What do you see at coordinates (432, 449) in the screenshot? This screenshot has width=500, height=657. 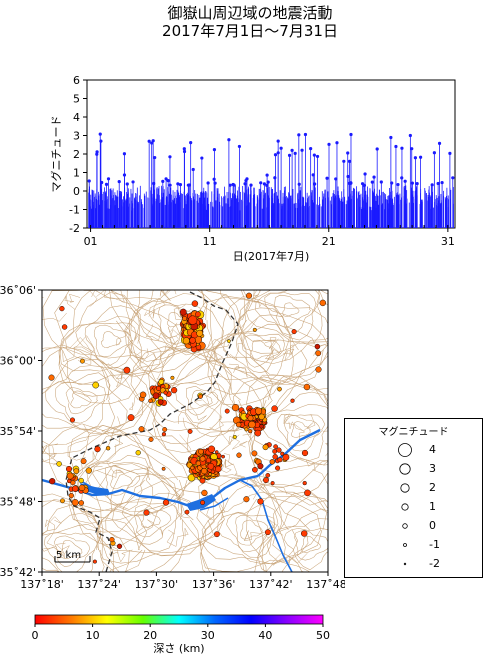 I see `legend-value: 4` at bounding box center [432, 449].